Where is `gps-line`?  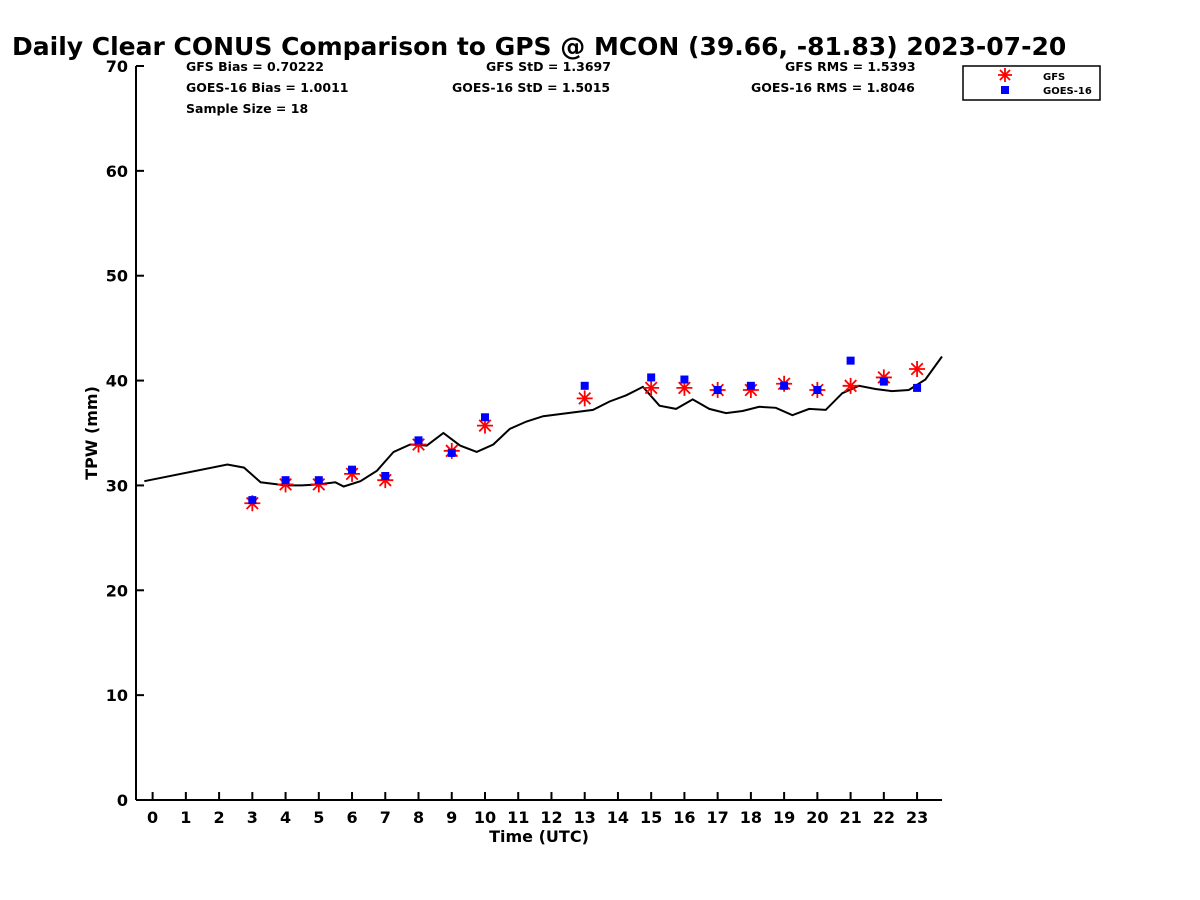 gps-line is located at coordinates (543, 421).